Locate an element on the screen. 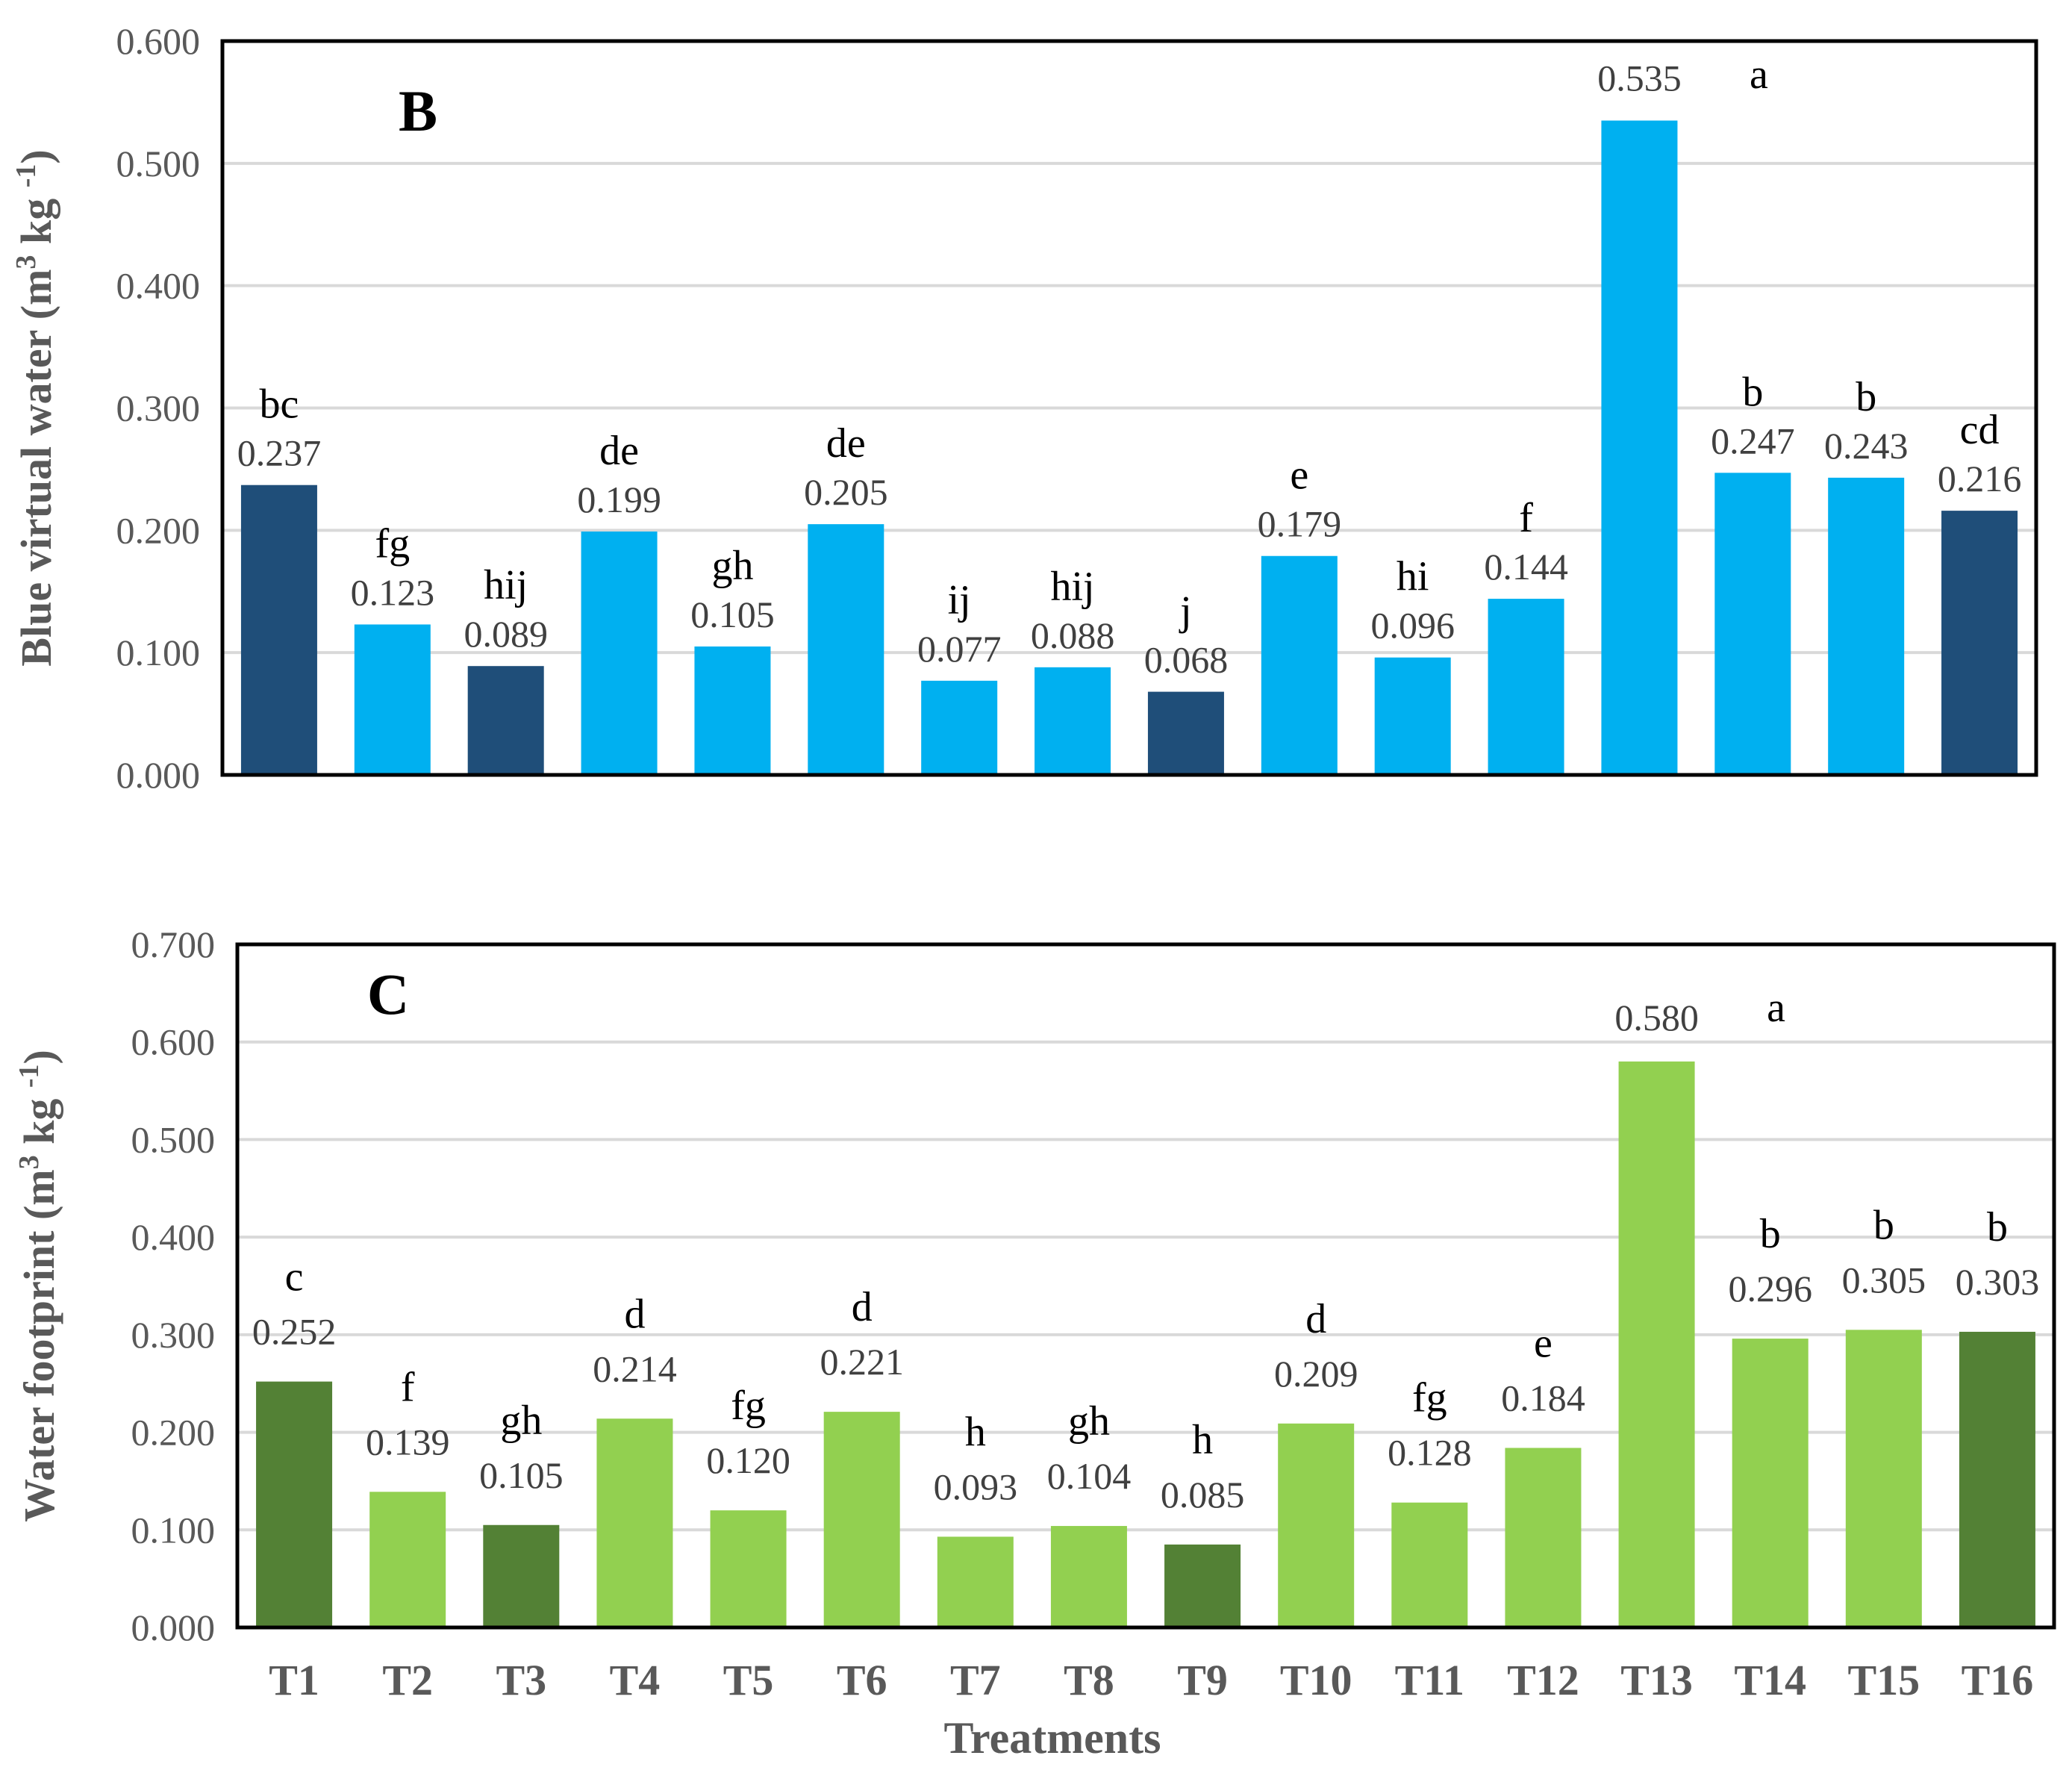 This screenshot has width=2072, height=1782. y-tick-label-c: 0.700 is located at coordinates (173, 944).